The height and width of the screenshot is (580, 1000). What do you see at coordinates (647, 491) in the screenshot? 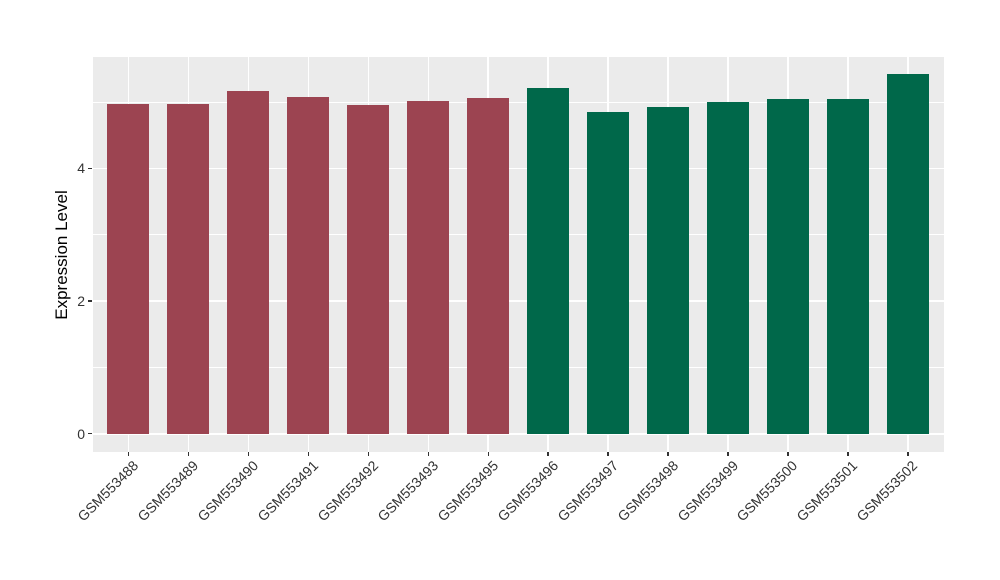
I see `x-tick-label: GSM553498` at bounding box center [647, 491].